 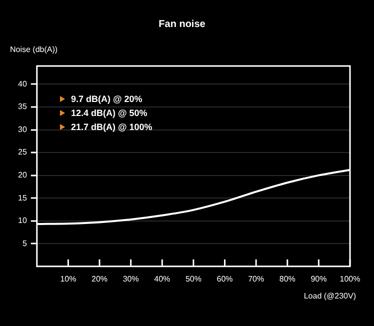 What do you see at coordinates (109, 113) in the screenshot?
I see `annotation: 12.4 dB(A) @ 50%` at bounding box center [109, 113].